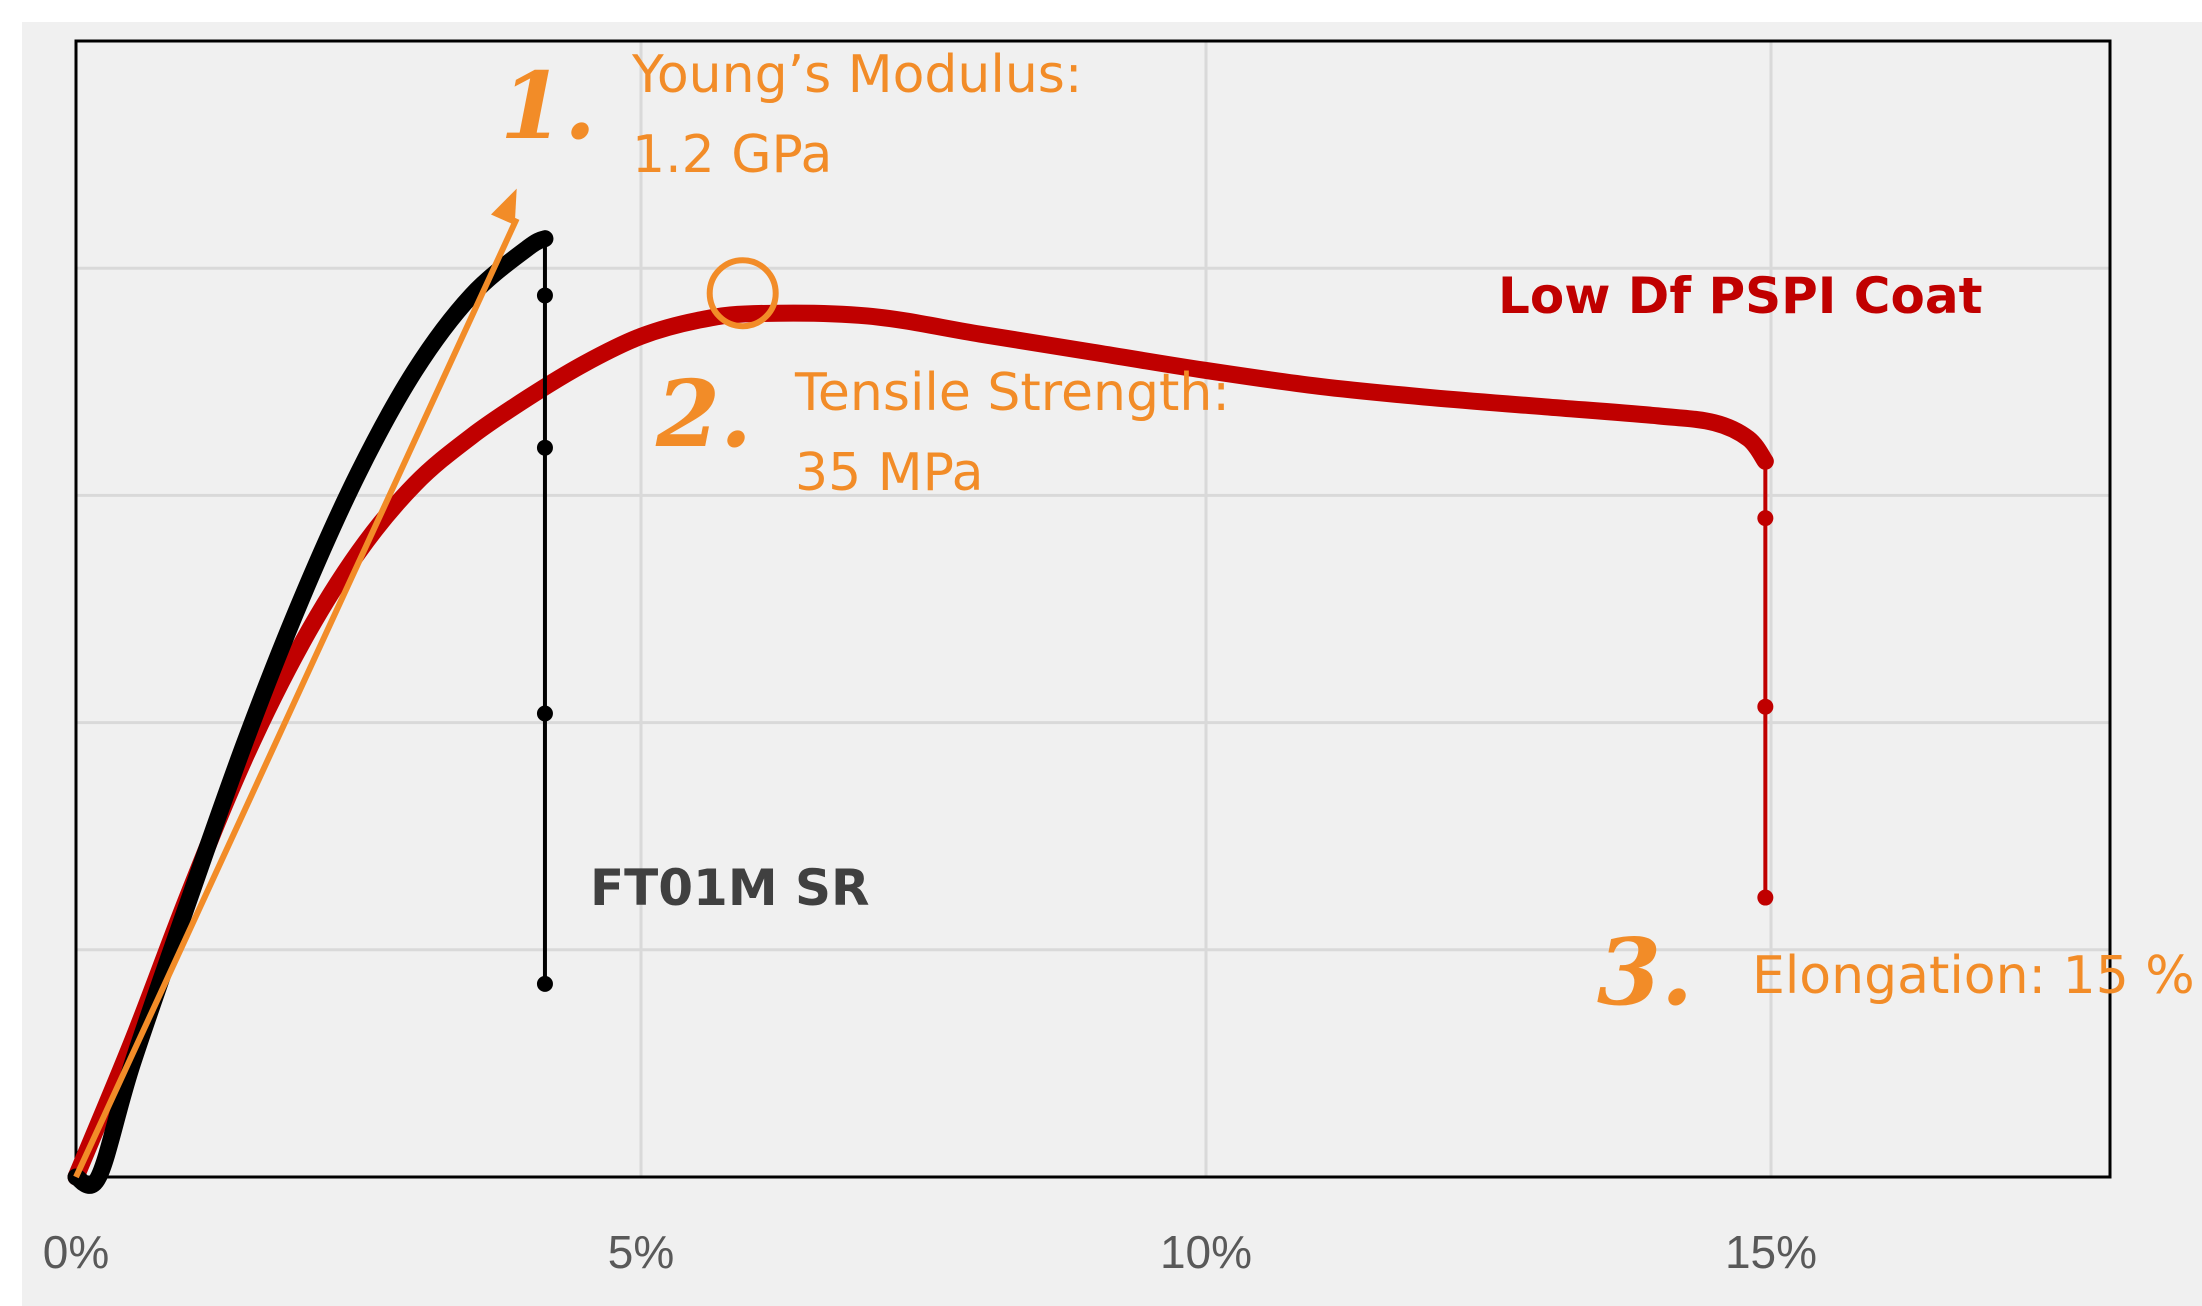  I want to click on series-label-ft01m-sr: FT01M SR, so click(730, 888).